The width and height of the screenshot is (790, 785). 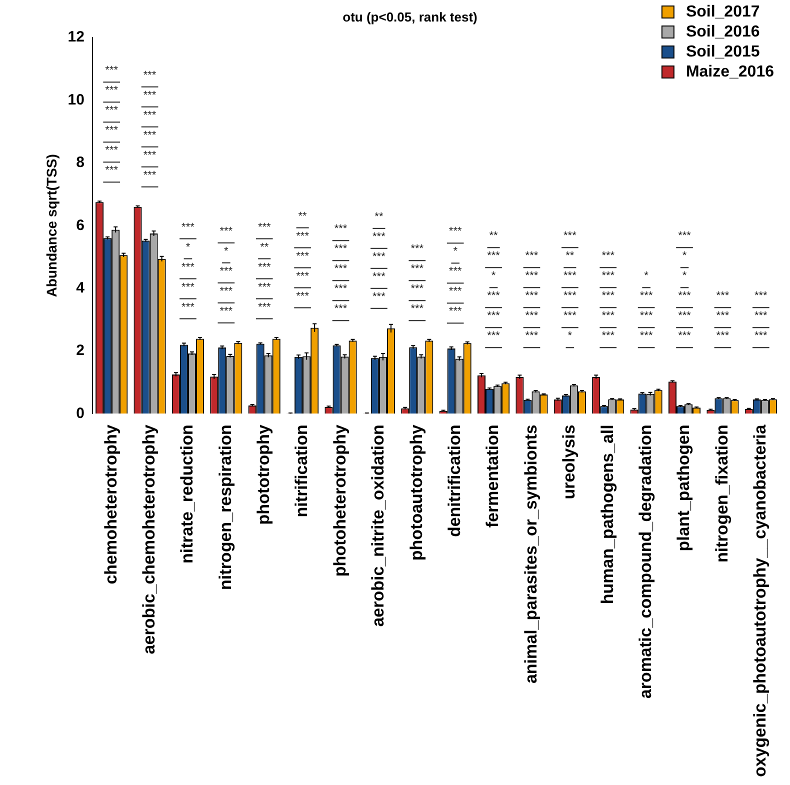 I want to click on y-tick-label: 12, so click(x=76, y=37).